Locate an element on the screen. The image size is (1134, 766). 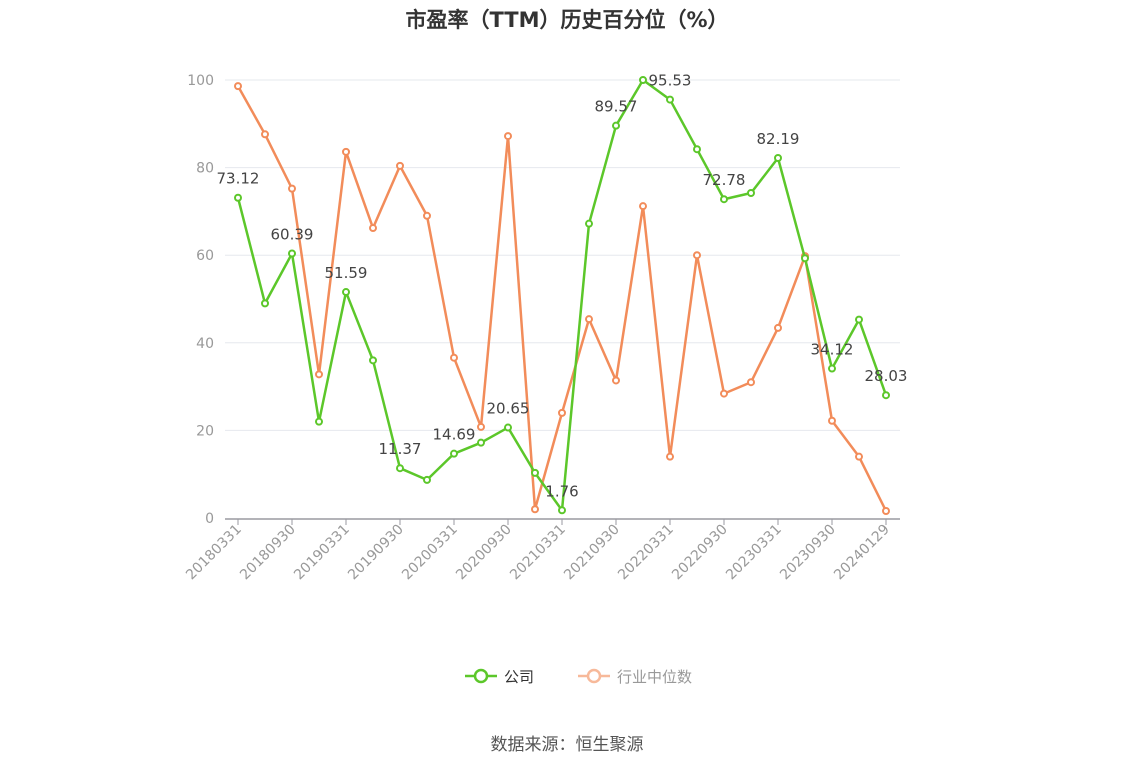
data-label: 1.76 is located at coordinates (561, 491).